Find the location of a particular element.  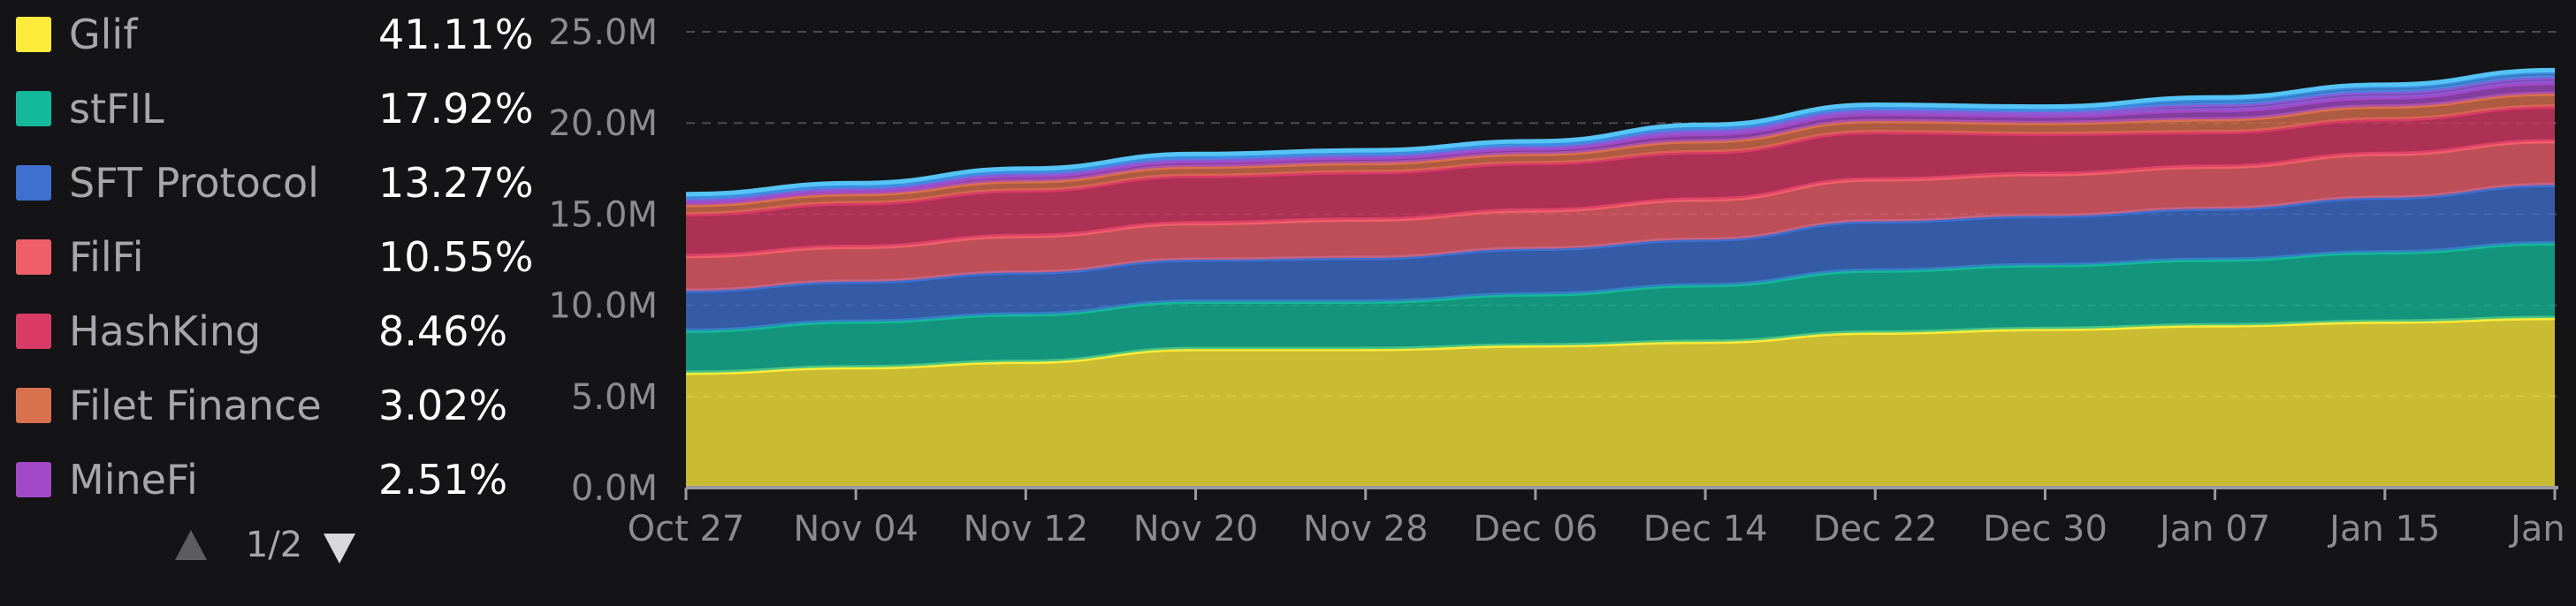

legend-label: Filet Finance is located at coordinates (195, 405).